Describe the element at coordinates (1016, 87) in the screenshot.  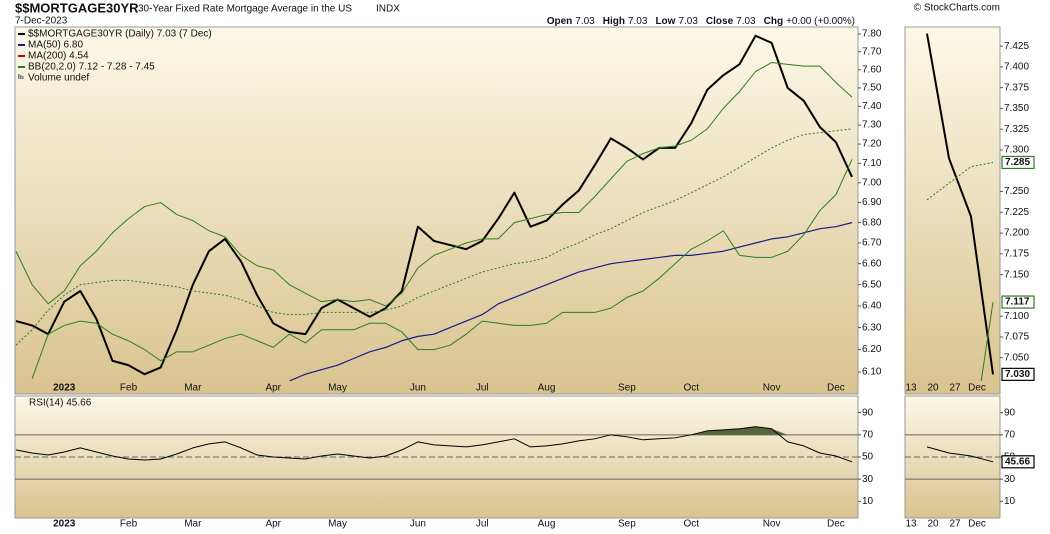
I see `y-tick-label: 7.375` at that location.